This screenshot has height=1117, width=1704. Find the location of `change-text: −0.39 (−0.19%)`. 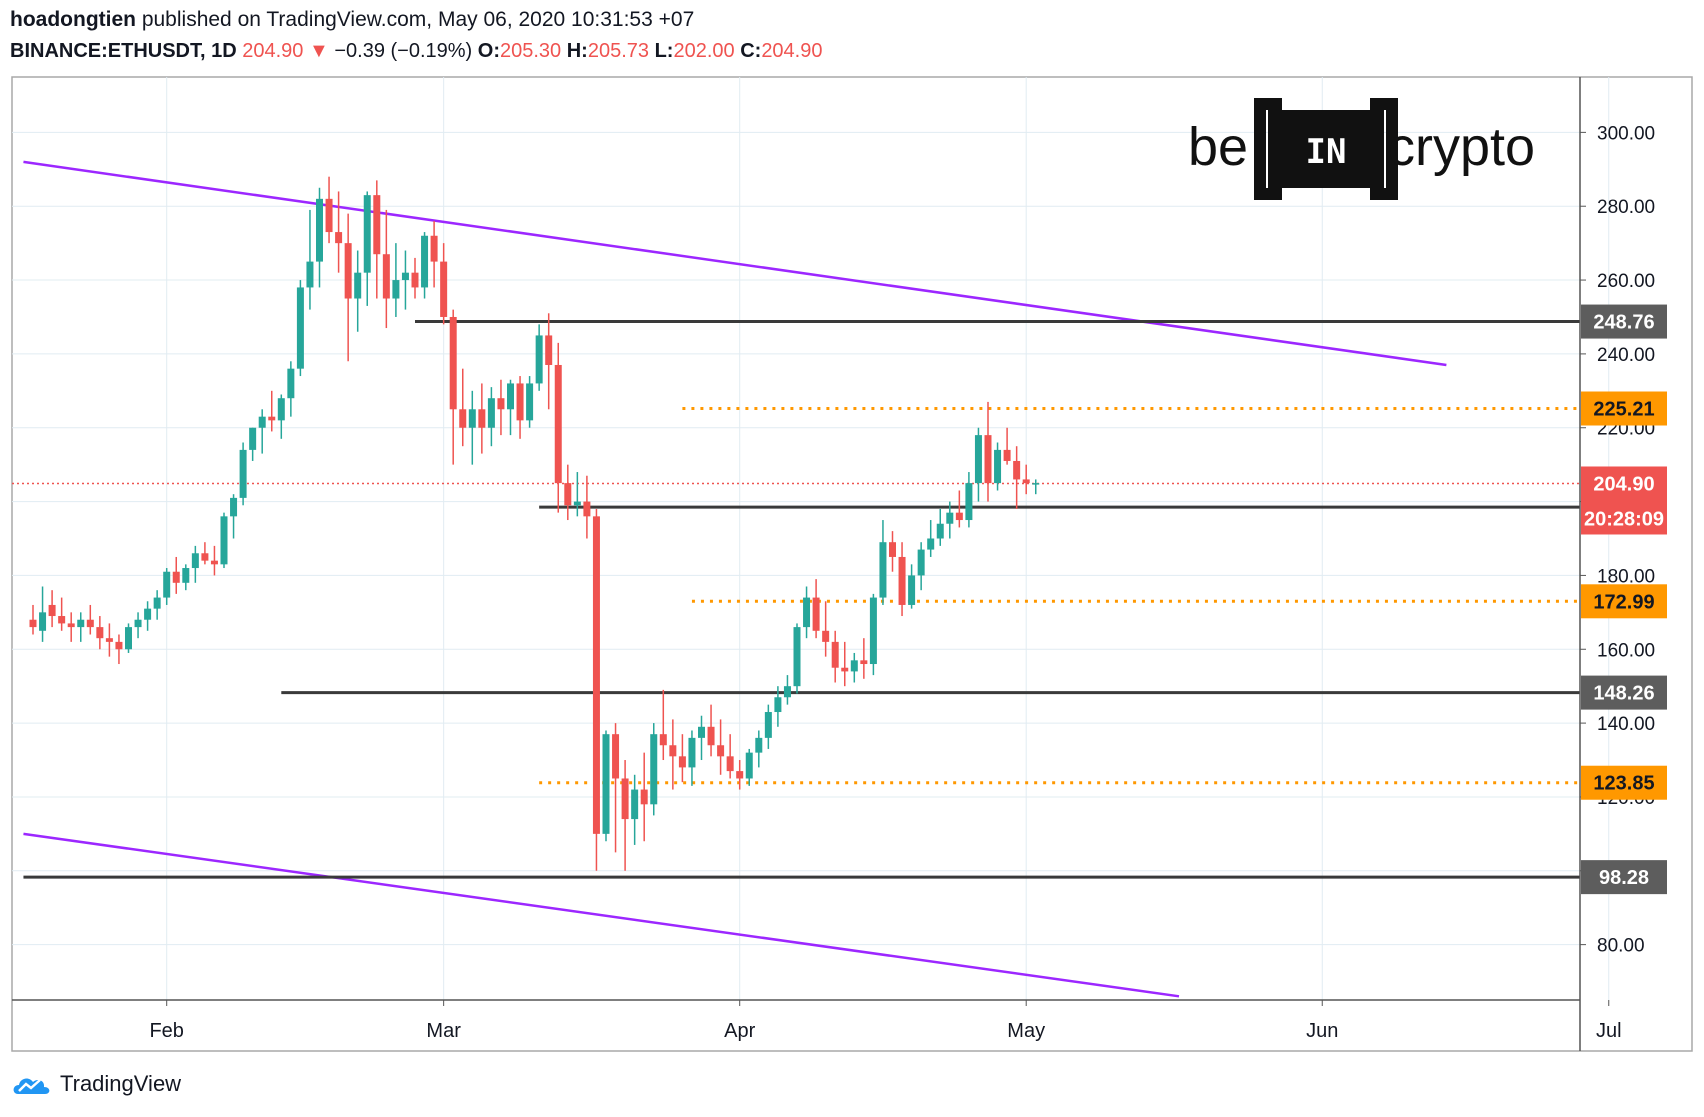

change-text: −0.39 (−0.19%) is located at coordinates (403, 51).